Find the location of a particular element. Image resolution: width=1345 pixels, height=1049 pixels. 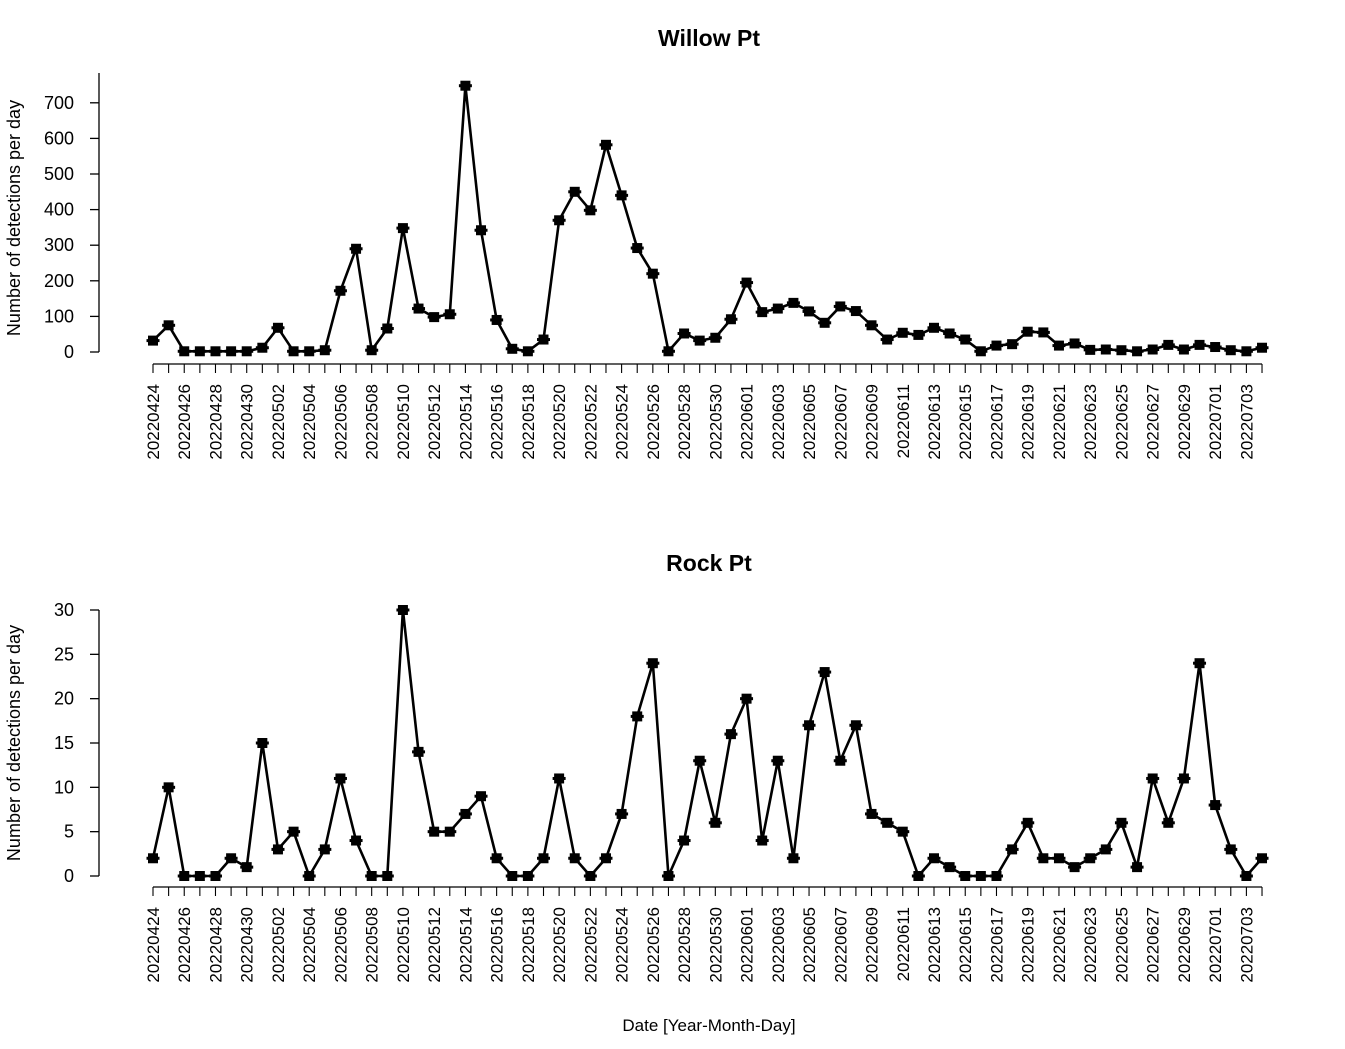

x-tick-label: 20220424 is located at coordinates (153, 422).